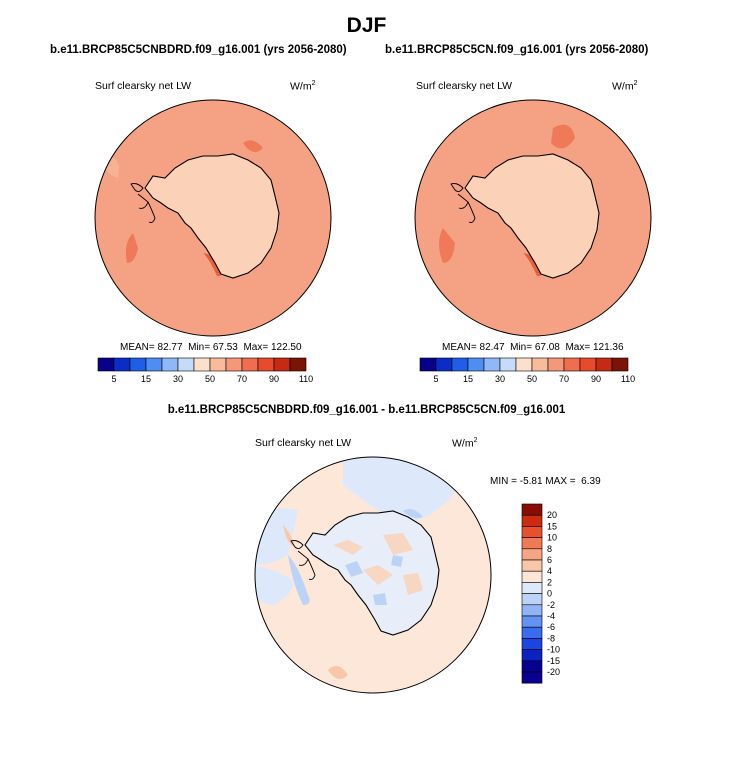  I want to click on panel1-map-border, so click(213, 218).